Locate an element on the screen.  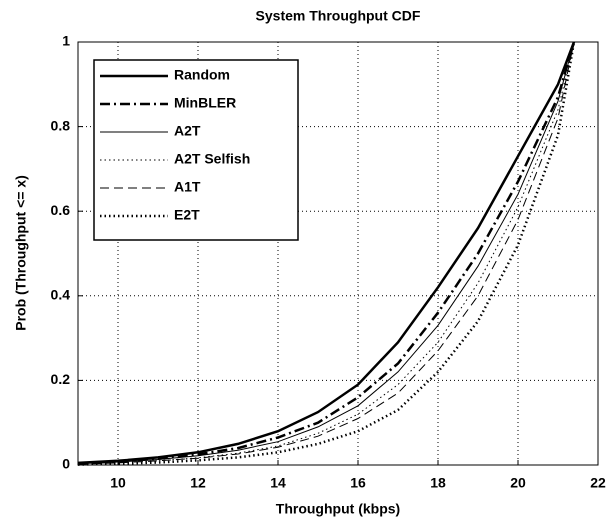
x-axis-label: Throughput (kbps) is located at coordinates (338, 509).